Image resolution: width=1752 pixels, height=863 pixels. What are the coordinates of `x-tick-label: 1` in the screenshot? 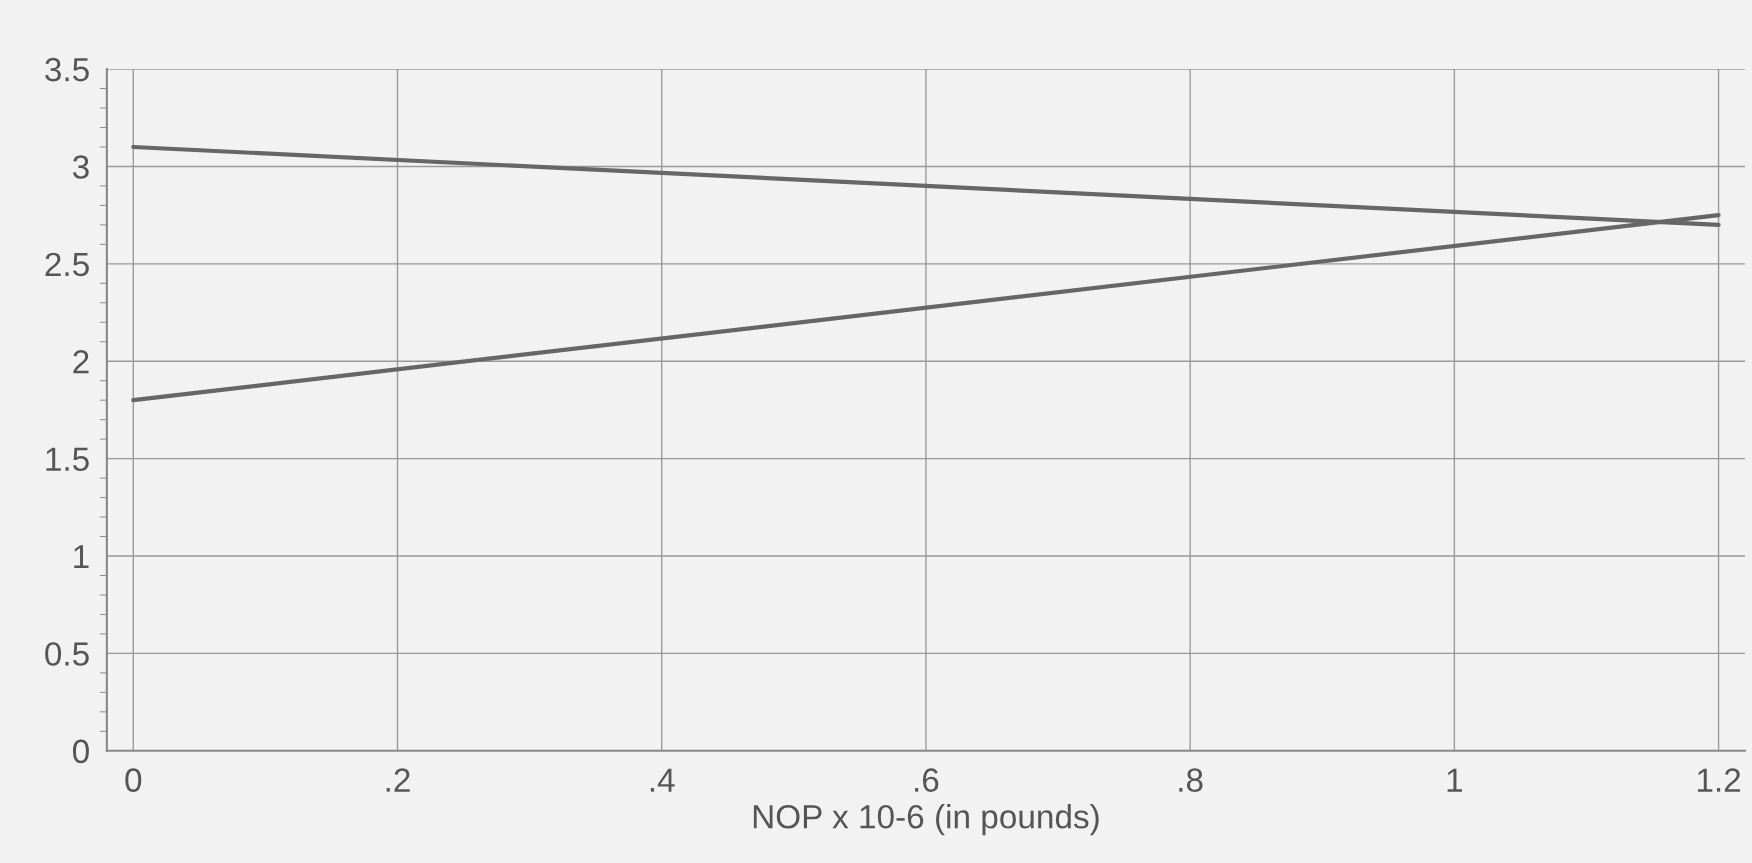 It's located at (1454, 780).